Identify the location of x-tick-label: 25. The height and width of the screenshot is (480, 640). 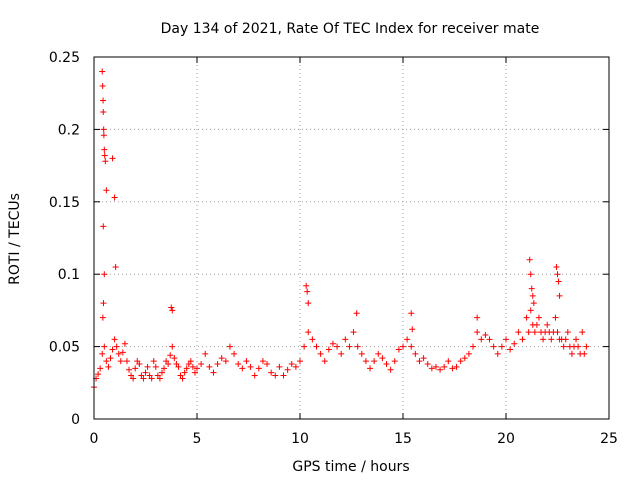
(609, 439).